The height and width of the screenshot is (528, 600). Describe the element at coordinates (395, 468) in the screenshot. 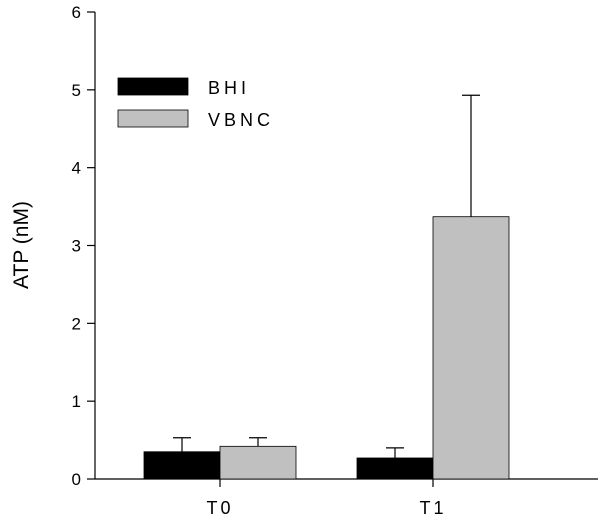

I see `bar-bhi-t1` at that location.